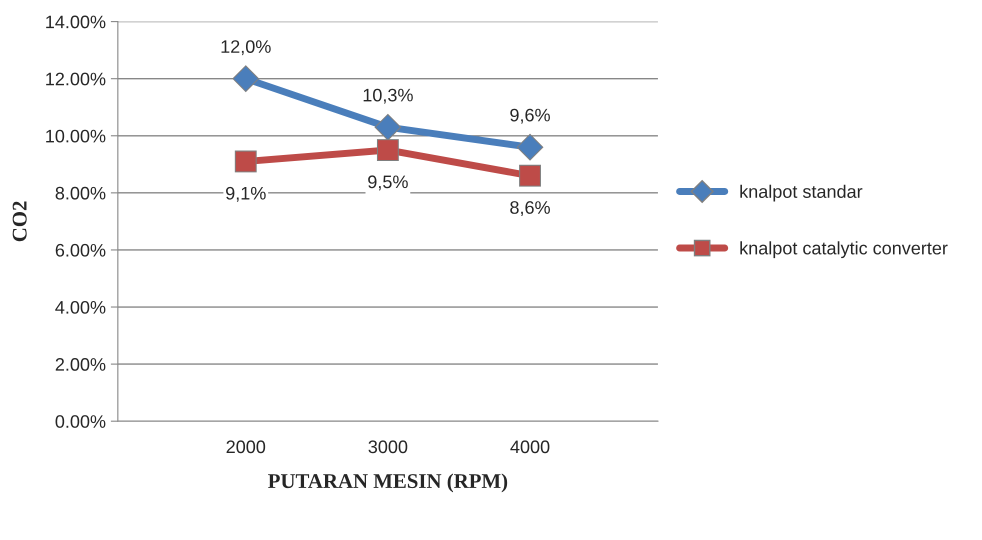  What do you see at coordinates (246, 447) in the screenshot?
I see `x-tick-label: 2000` at bounding box center [246, 447].